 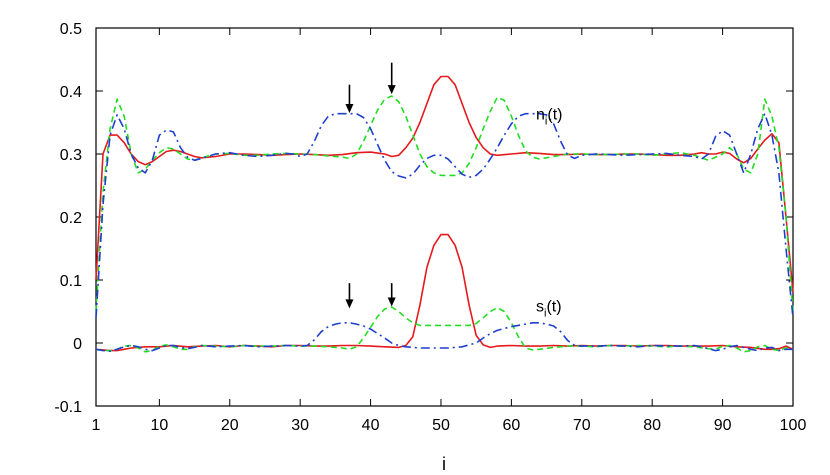 What do you see at coordinates (549, 212) in the screenshot?
I see `series-annotations: ni(t)si(t)` at bounding box center [549, 212].